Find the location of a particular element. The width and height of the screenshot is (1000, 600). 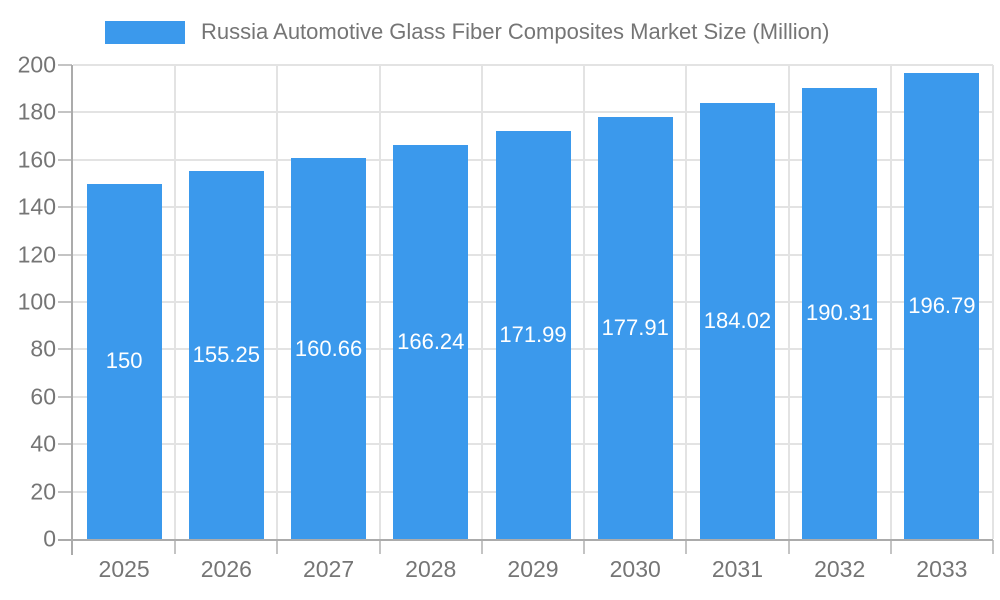

x-axis-label: 2025 is located at coordinates (124, 569).